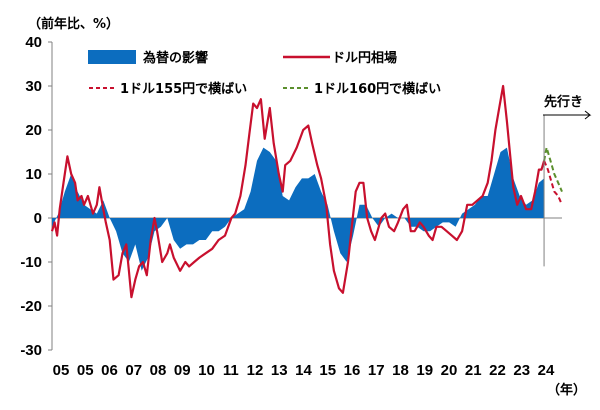  I want to click on y-tick-label: 10, so click(33, 174).